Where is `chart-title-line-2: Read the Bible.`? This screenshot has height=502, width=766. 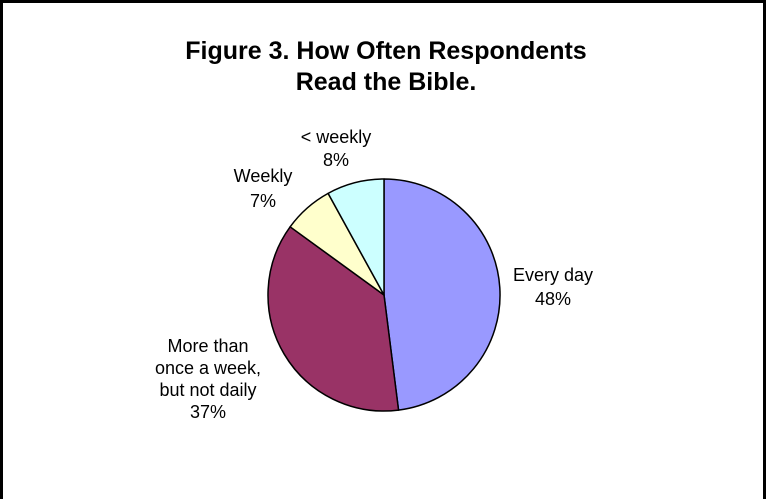 chart-title-line-2: Read the Bible. is located at coordinates (386, 82).